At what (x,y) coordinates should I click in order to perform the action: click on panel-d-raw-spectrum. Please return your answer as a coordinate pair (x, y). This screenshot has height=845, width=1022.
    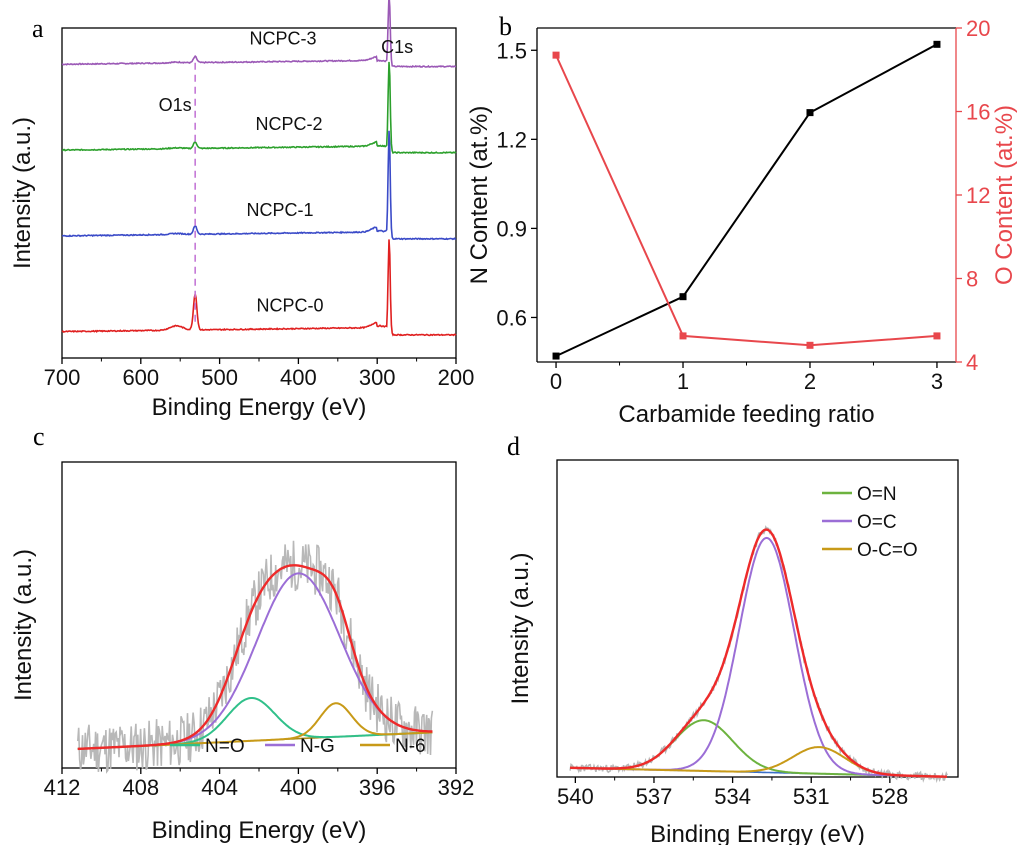
    Looking at the image, I should click on (758, 654).